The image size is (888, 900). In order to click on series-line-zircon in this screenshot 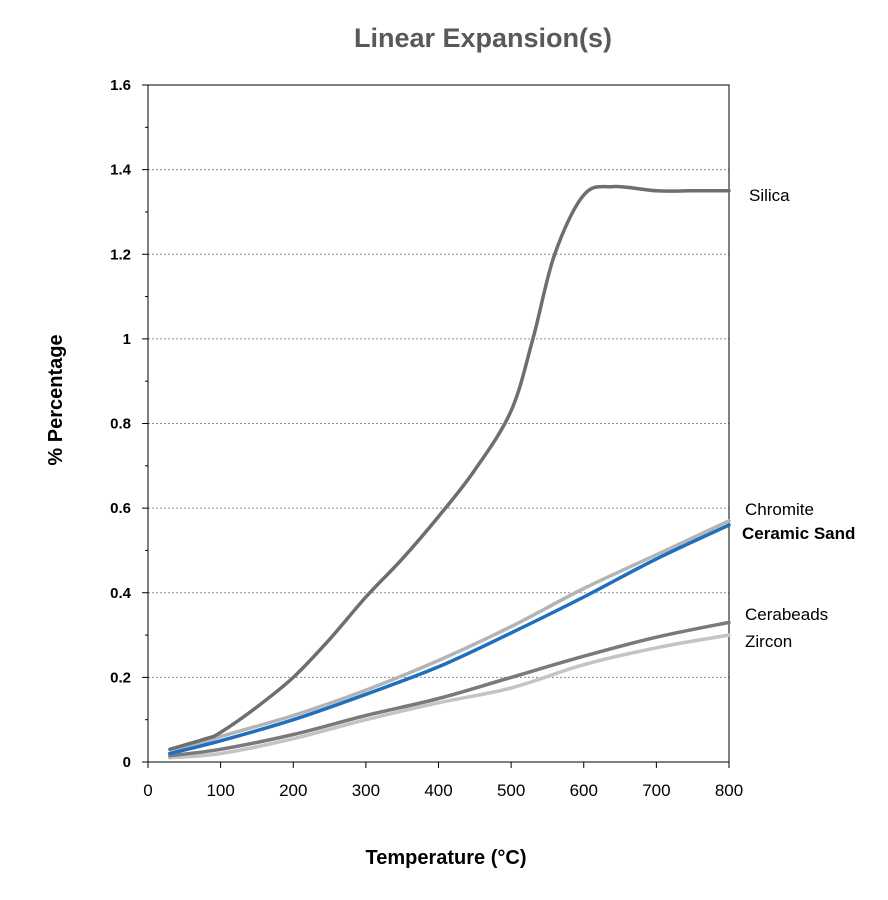, I will do `click(449, 696)`.